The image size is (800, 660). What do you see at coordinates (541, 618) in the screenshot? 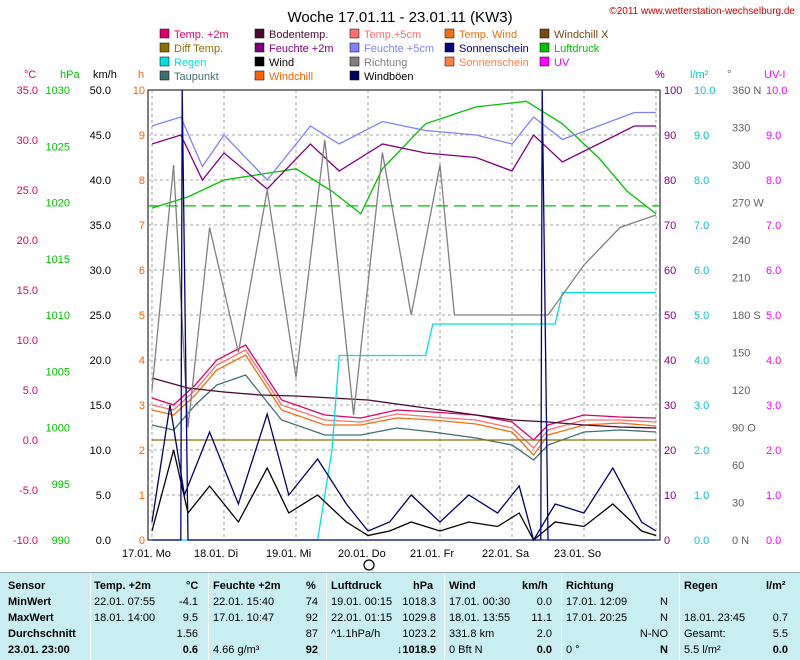
I see `panel-cell-wind-v: 11.1` at bounding box center [541, 618].